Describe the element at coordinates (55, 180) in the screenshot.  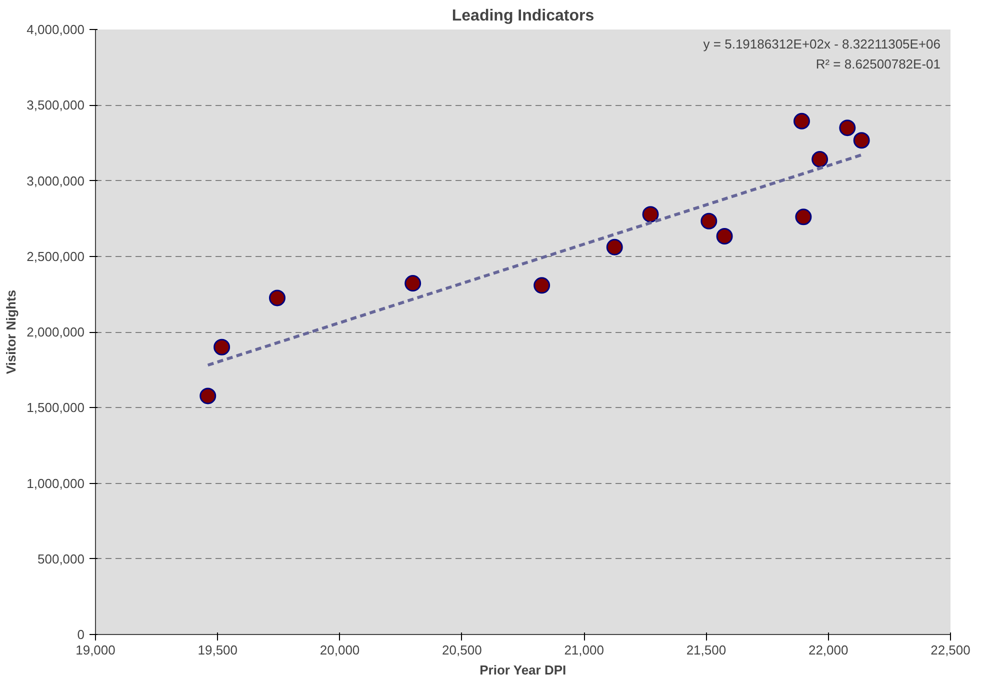
I see `y-tick-label: 3,000,000` at that location.